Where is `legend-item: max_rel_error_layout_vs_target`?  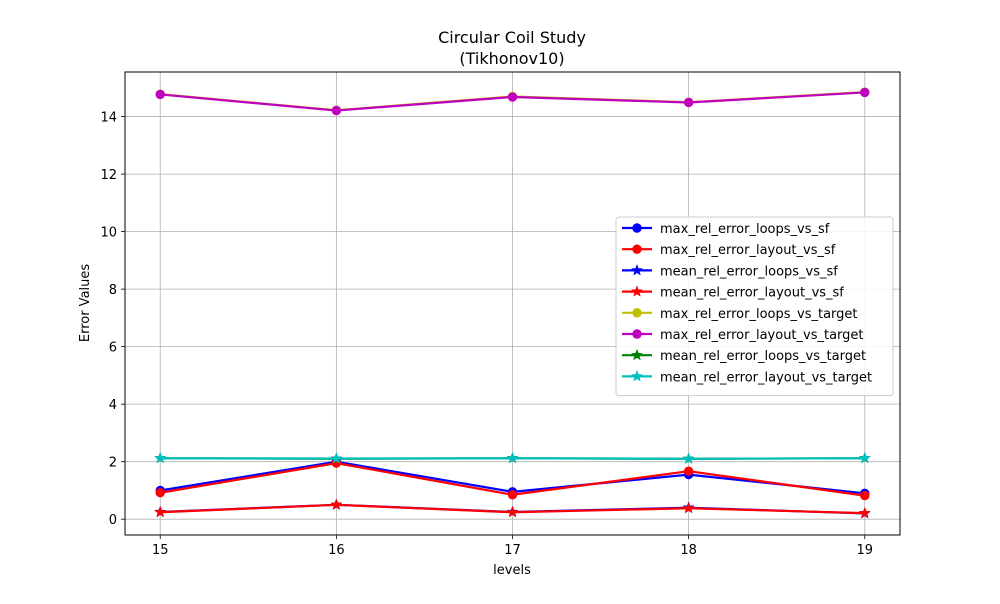
legend-item: max_rel_error_layout_vs_target is located at coordinates (743, 335).